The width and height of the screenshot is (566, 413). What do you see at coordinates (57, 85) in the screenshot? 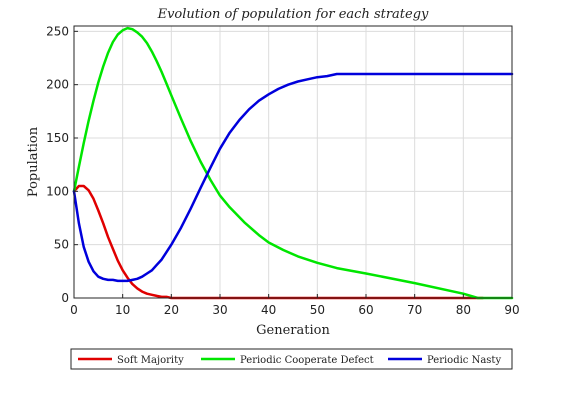
I see `y-tick-label: 200` at bounding box center [57, 85].